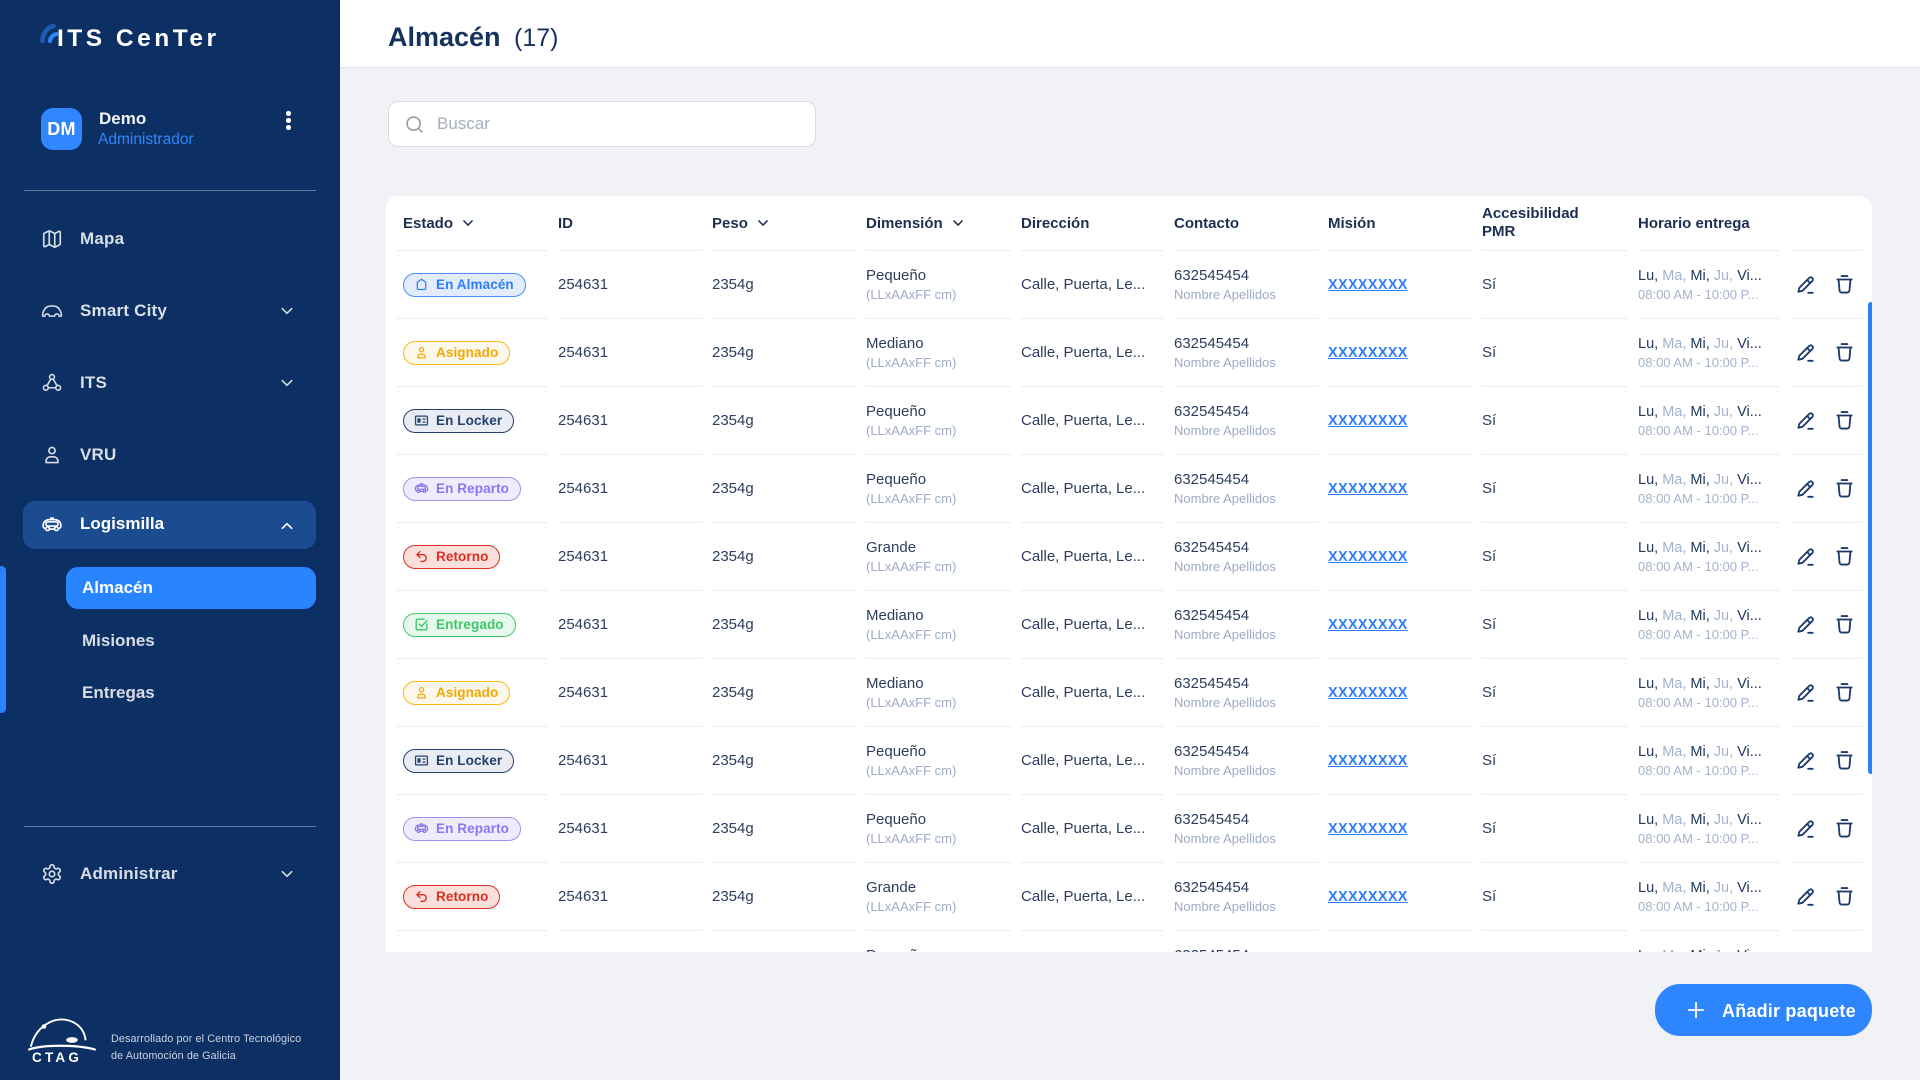 Image resolution: width=1920 pixels, height=1080 pixels. What do you see at coordinates (57, 1056) in the screenshot?
I see `svg-text: CTAG` at bounding box center [57, 1056].